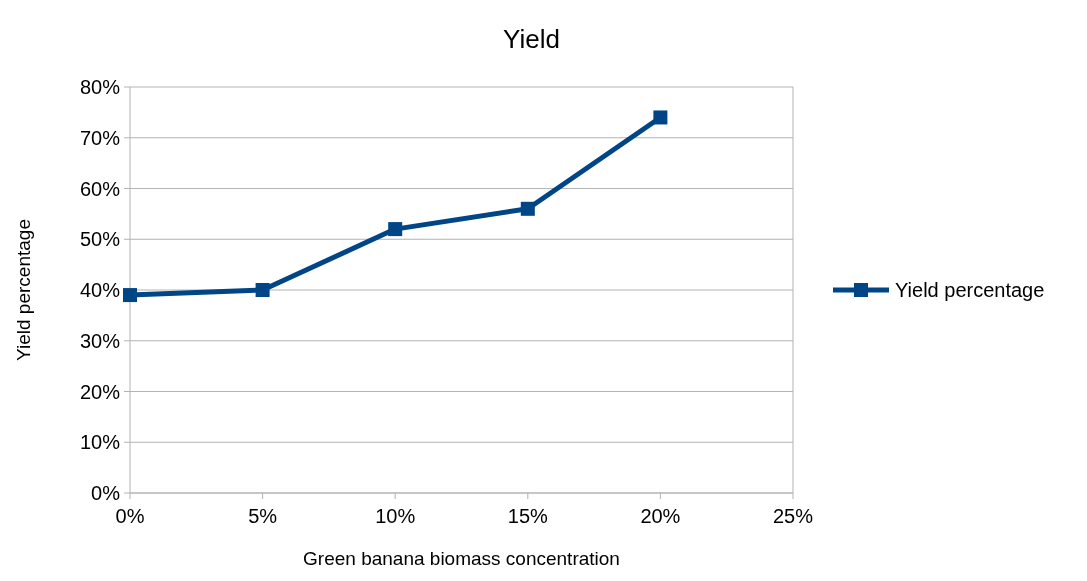 The height and width of the screenshot is (581, 1087). What do you see at coordinates (531, 39) in the screenshot?
I see `chart-title: Yield` at bounding box center [531, 39].